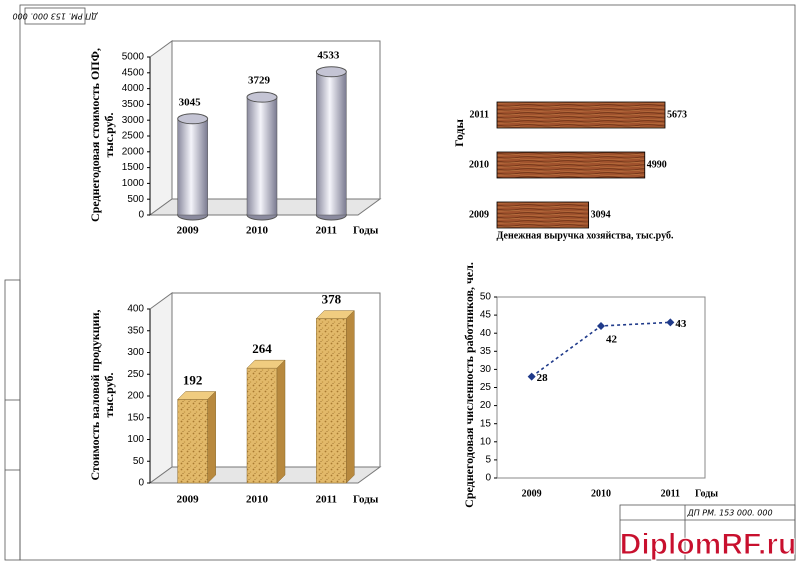 The width and height of the screenshot is (800, 565). Describe the element at coordinates (133, 120) in the screenshot. I see `y-tick-label: 3000` at that location.